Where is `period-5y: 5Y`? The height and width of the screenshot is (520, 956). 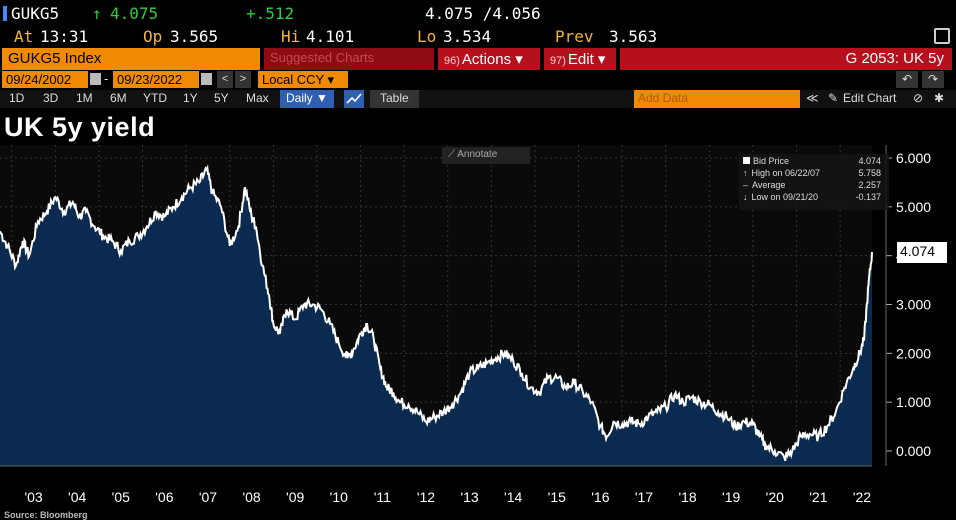
period-5y: 5Y is located at coordinates (221, 98).